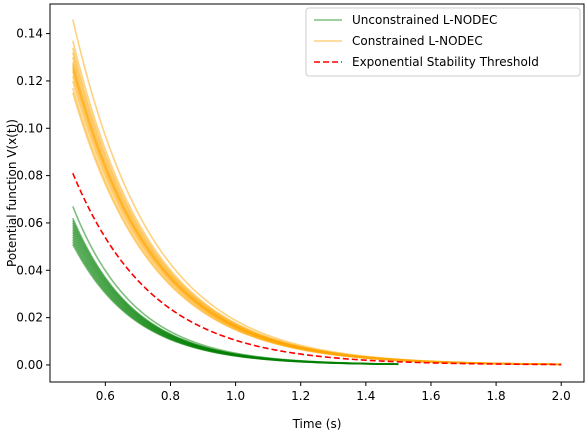 This screenshot has height=436, width=588. Describe the element at coordinates (417, 41) in the screenshot. I see `legend-label: Constrained L-NODEC` at that location.